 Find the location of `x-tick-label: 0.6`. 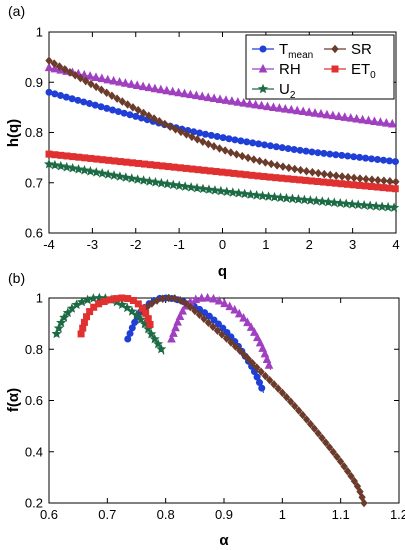

x-tick-label: 0.6 is located at coordinates (49, 514).